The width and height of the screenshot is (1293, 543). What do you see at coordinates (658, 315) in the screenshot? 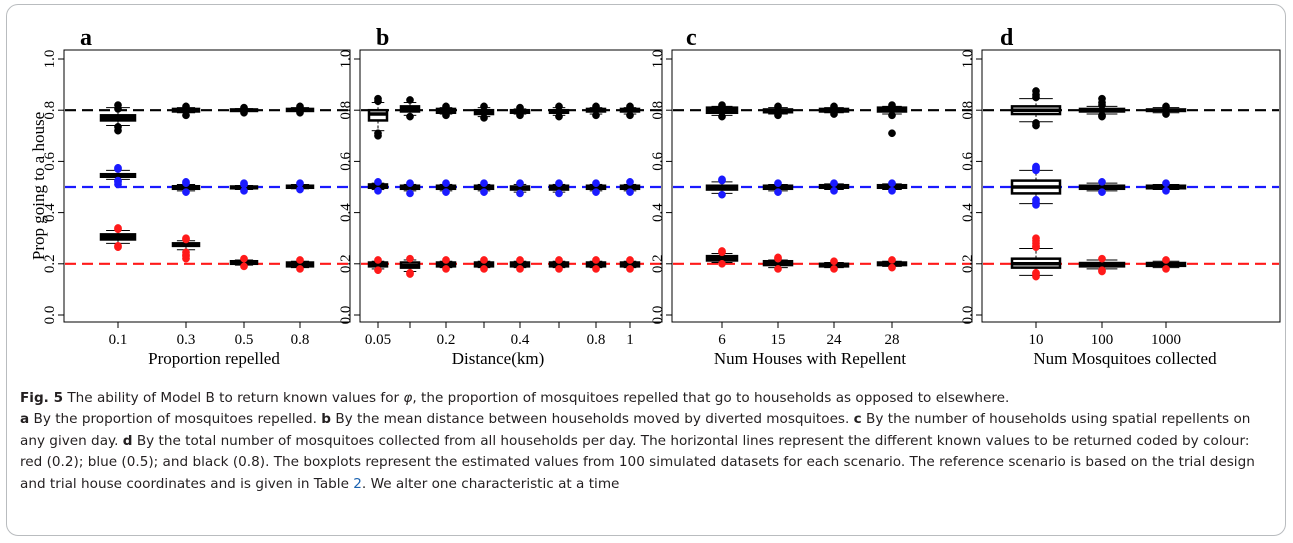
I see `y-tick-label-c: 0.0` at bounding box center [658, 315].